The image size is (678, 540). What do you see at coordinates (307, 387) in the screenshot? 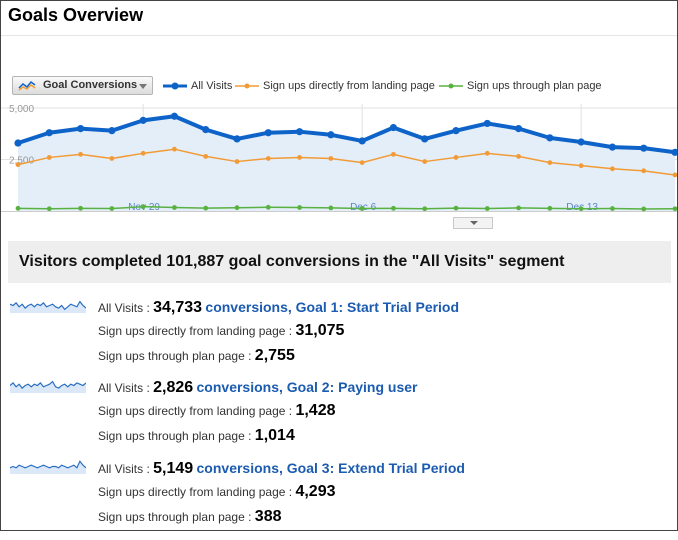
I see `goal-link: conversions, Goal 2: Paying user` at bounding box center [307, 387].